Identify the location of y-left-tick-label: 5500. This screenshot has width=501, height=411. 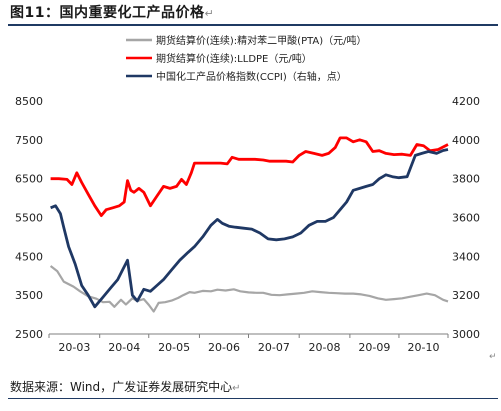
(29, 218).